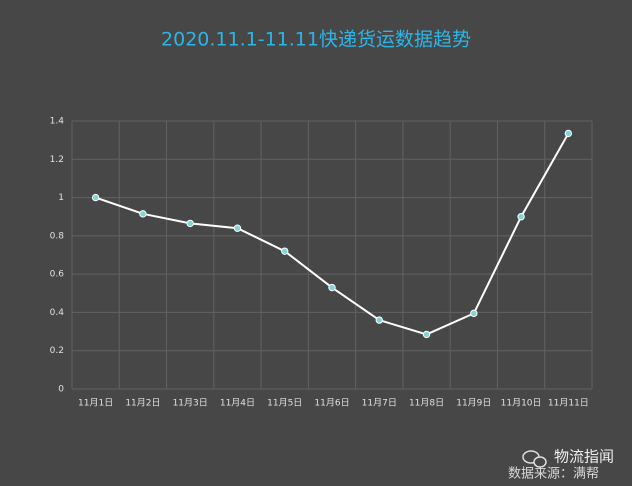  Describe the element at coordinates (426, 403) in the screenshot. I see `x-tick-label: 11月8日` at that location.